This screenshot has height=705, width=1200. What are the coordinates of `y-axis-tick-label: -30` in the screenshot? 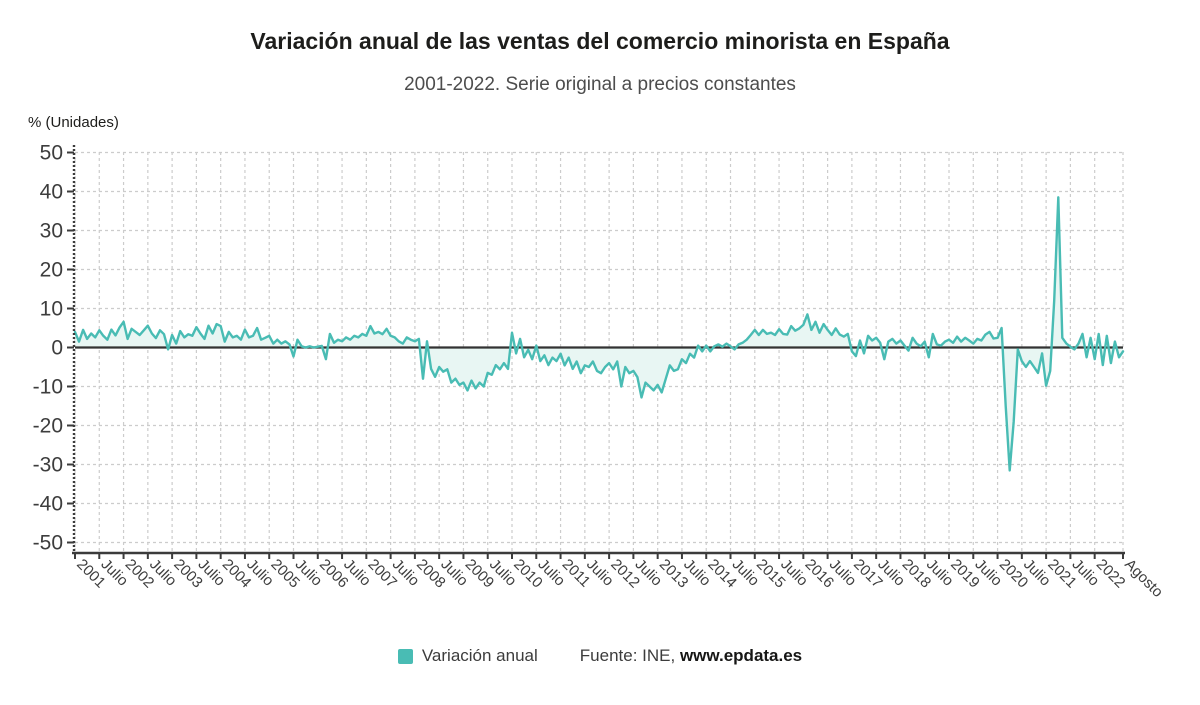 It's located at (48, 465).